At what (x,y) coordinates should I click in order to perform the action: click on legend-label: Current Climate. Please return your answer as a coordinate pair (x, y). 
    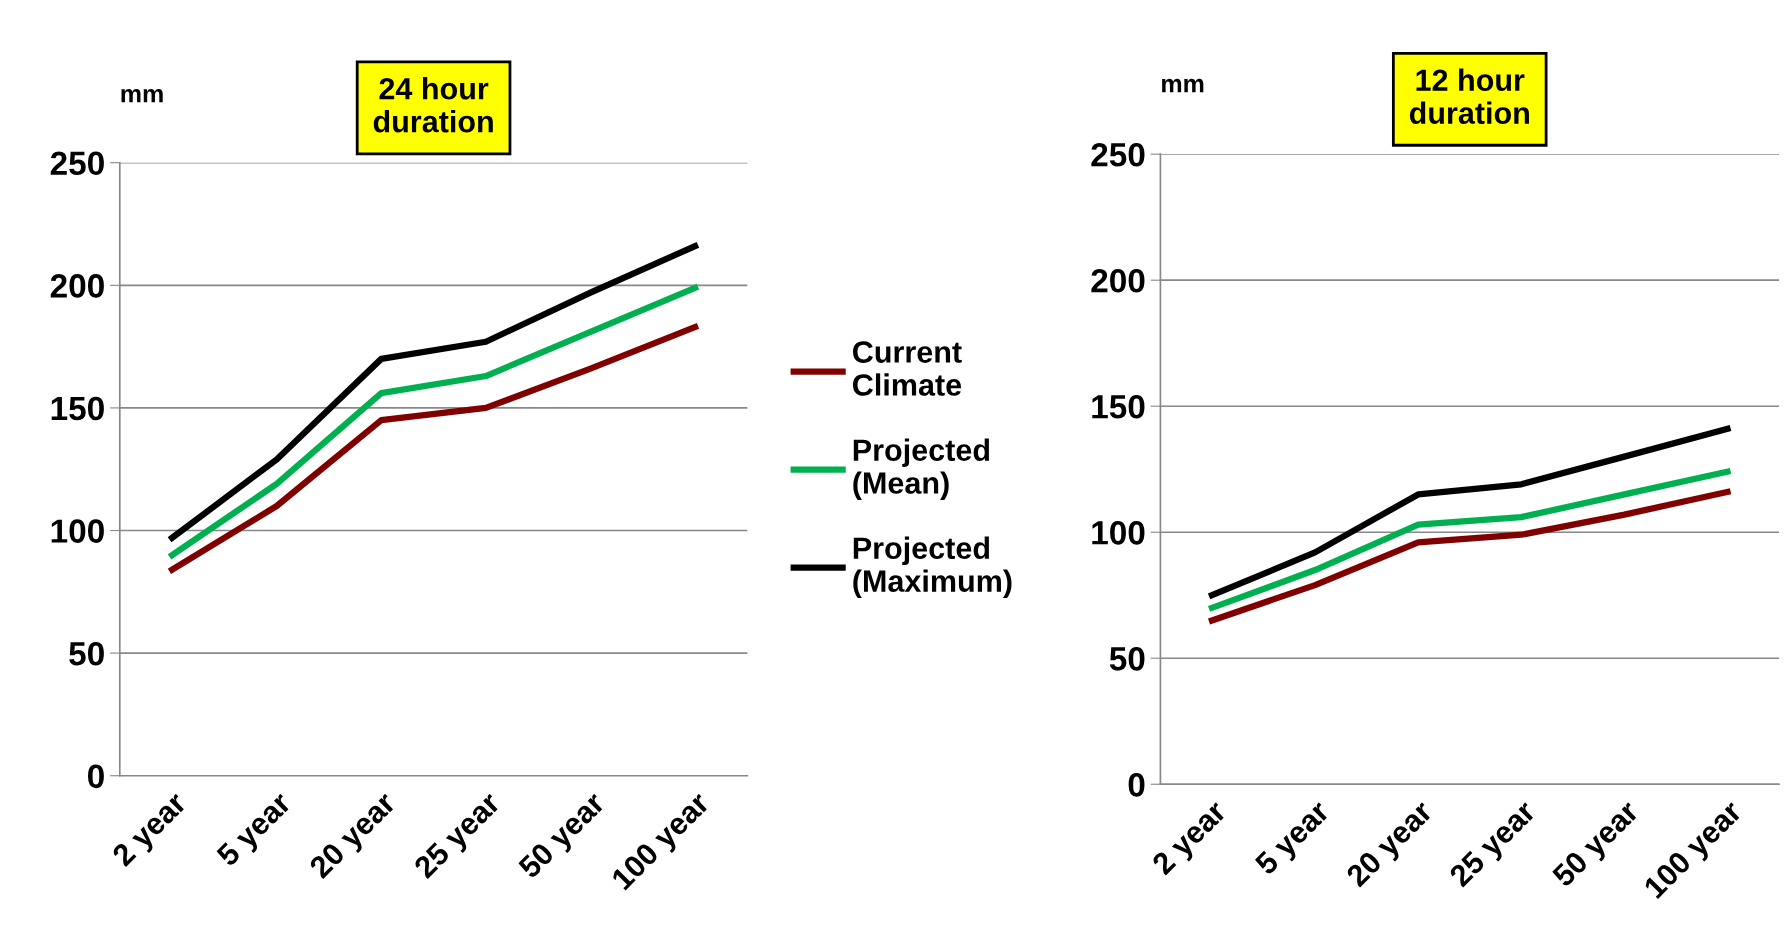
    Looking at the image, I should click on (907, 368).